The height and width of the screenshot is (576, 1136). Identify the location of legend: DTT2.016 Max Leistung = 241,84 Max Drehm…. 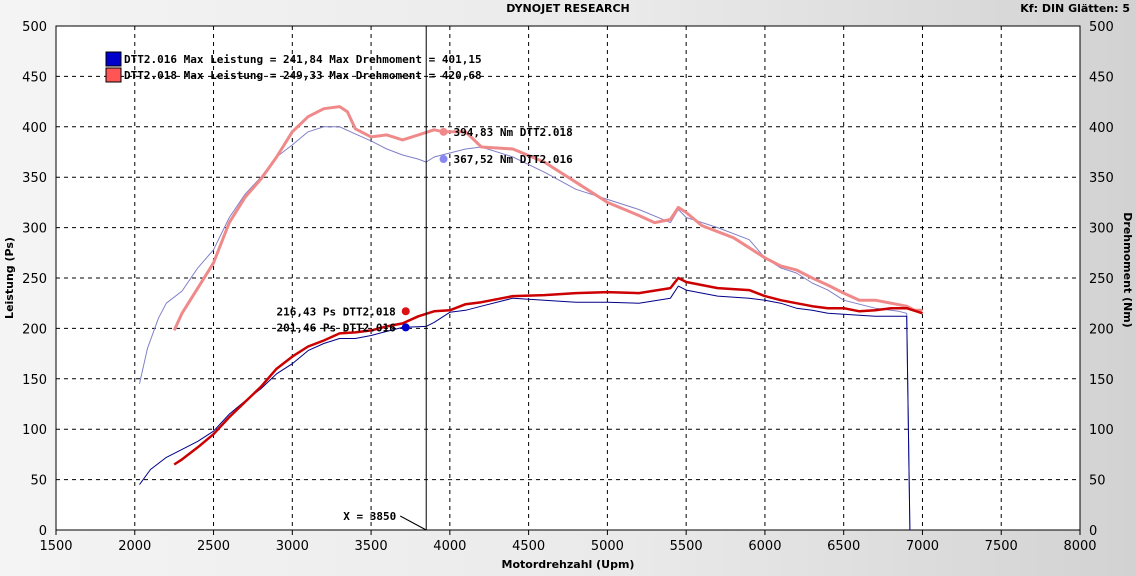
(293, 67).